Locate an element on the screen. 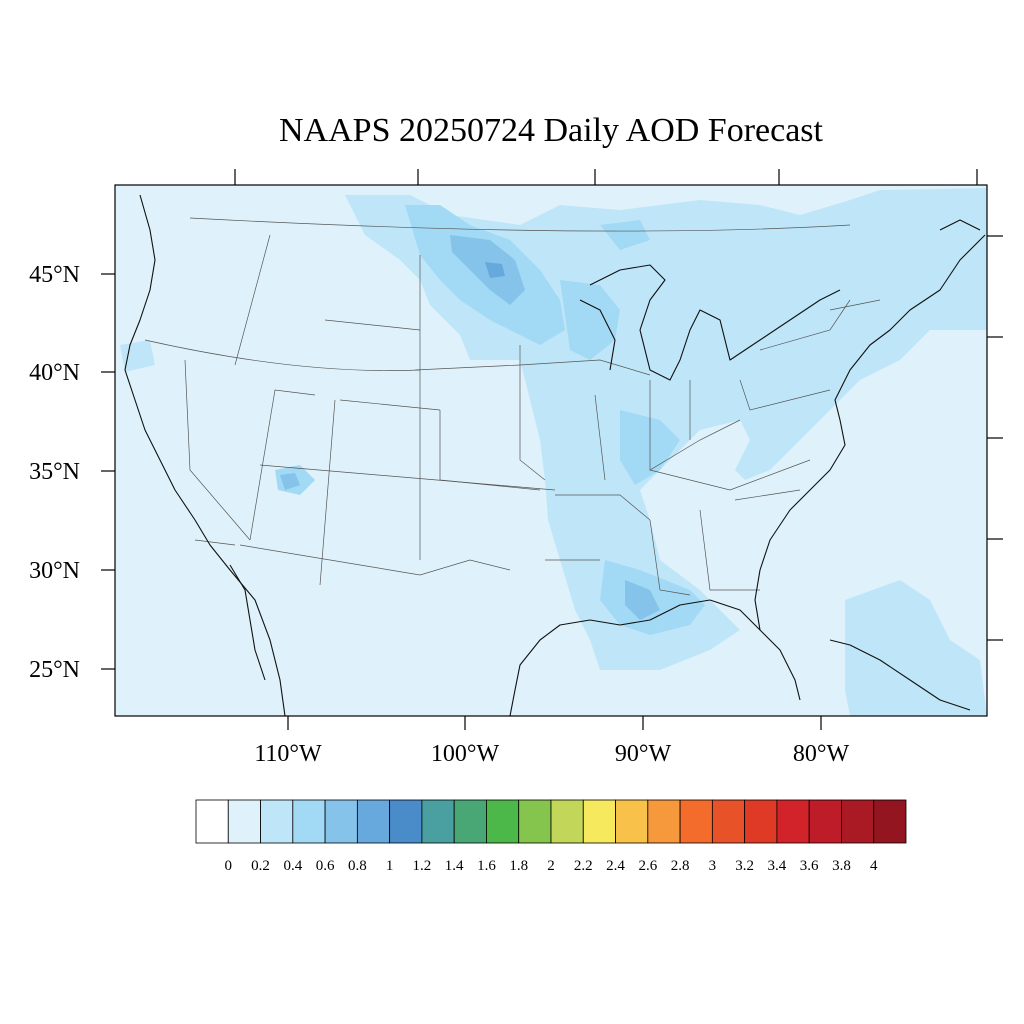 This screenshot has height=1024, width=1024. colorbar-label-19: 3.8 is located at coordinates (841, 866).